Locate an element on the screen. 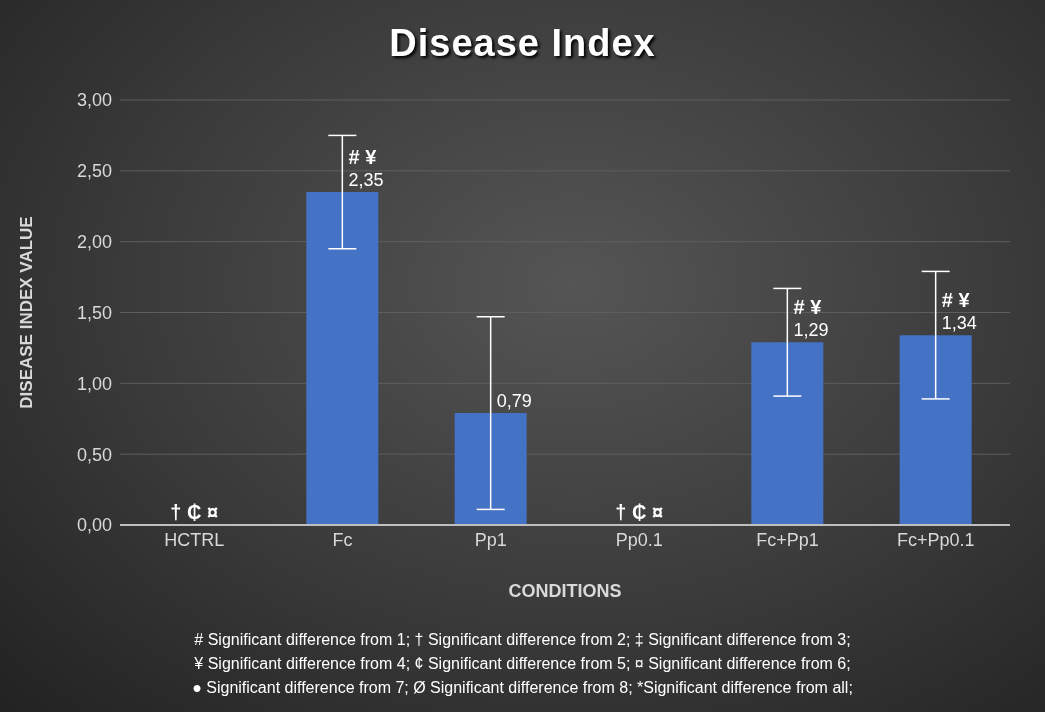 The width and height of the screenshot is (1045, 712). x-tick-label: HCTRL is located at coordinates (194, 539).